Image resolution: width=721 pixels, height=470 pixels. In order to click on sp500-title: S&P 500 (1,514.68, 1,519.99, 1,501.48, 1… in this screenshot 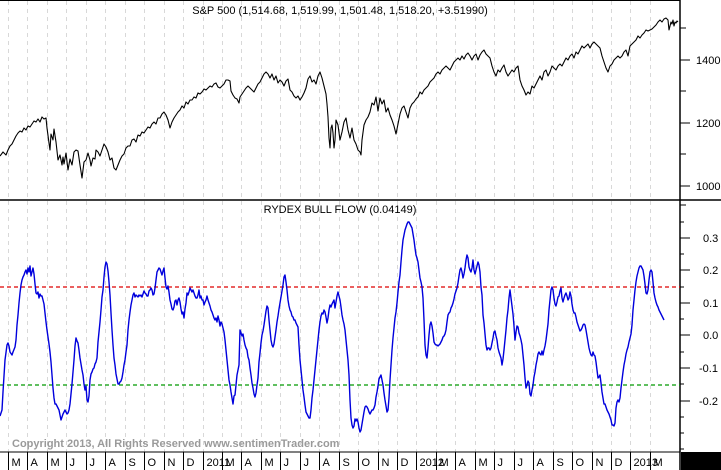, I will do `click(340, 11)`.